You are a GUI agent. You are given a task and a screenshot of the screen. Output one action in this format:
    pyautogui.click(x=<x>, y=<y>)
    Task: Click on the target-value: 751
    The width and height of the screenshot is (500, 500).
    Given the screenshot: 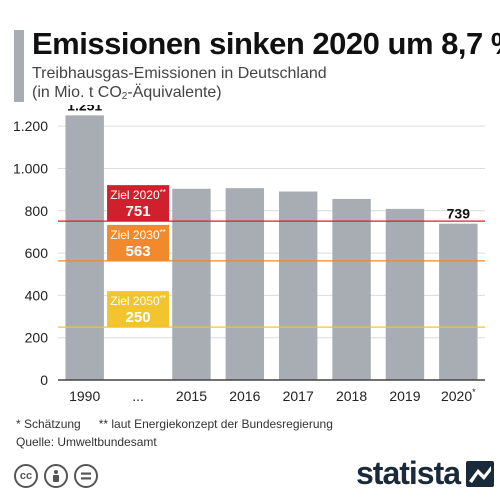 What is the action you would take?
    pyautogui.click(x=138, y=211)
    